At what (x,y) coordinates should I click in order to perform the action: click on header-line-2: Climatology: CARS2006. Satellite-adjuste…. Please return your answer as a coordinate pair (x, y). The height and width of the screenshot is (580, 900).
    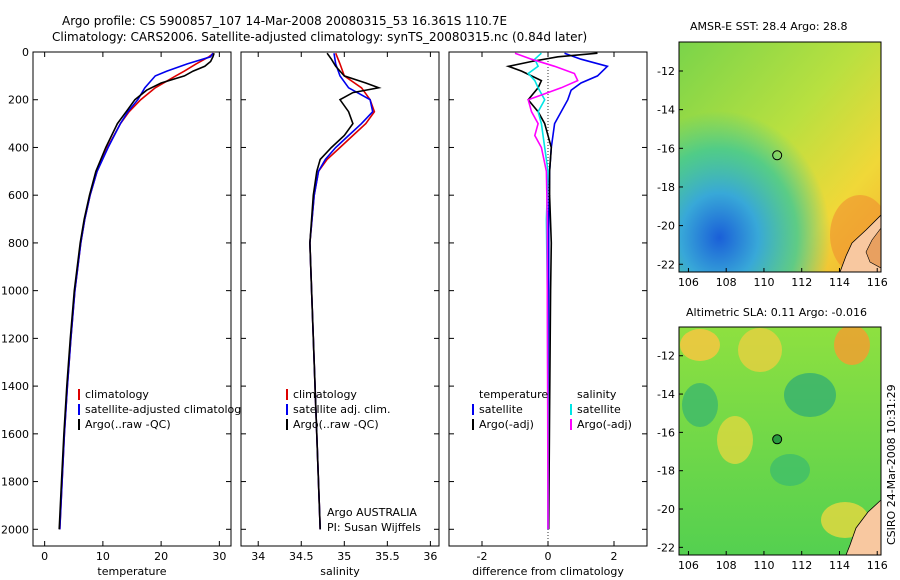
    Looking at the image, I should click on (320, 37).